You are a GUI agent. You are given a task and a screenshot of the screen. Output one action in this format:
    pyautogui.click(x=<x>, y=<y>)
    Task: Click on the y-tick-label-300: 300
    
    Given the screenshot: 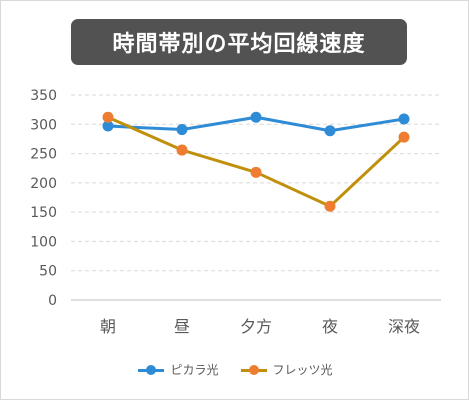 What is the action you would take?
    pyautogui.click(x=43, y=125)
    